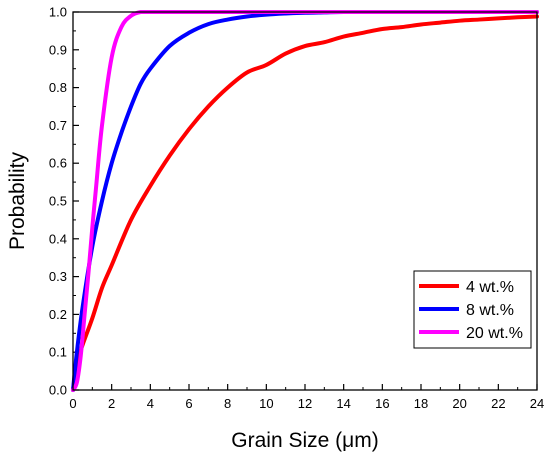 This screenshot has height=463, width=550. Describe the element at coordinates (305, 403) in the screenshot. I see `x-tick-label: 12` at that location.